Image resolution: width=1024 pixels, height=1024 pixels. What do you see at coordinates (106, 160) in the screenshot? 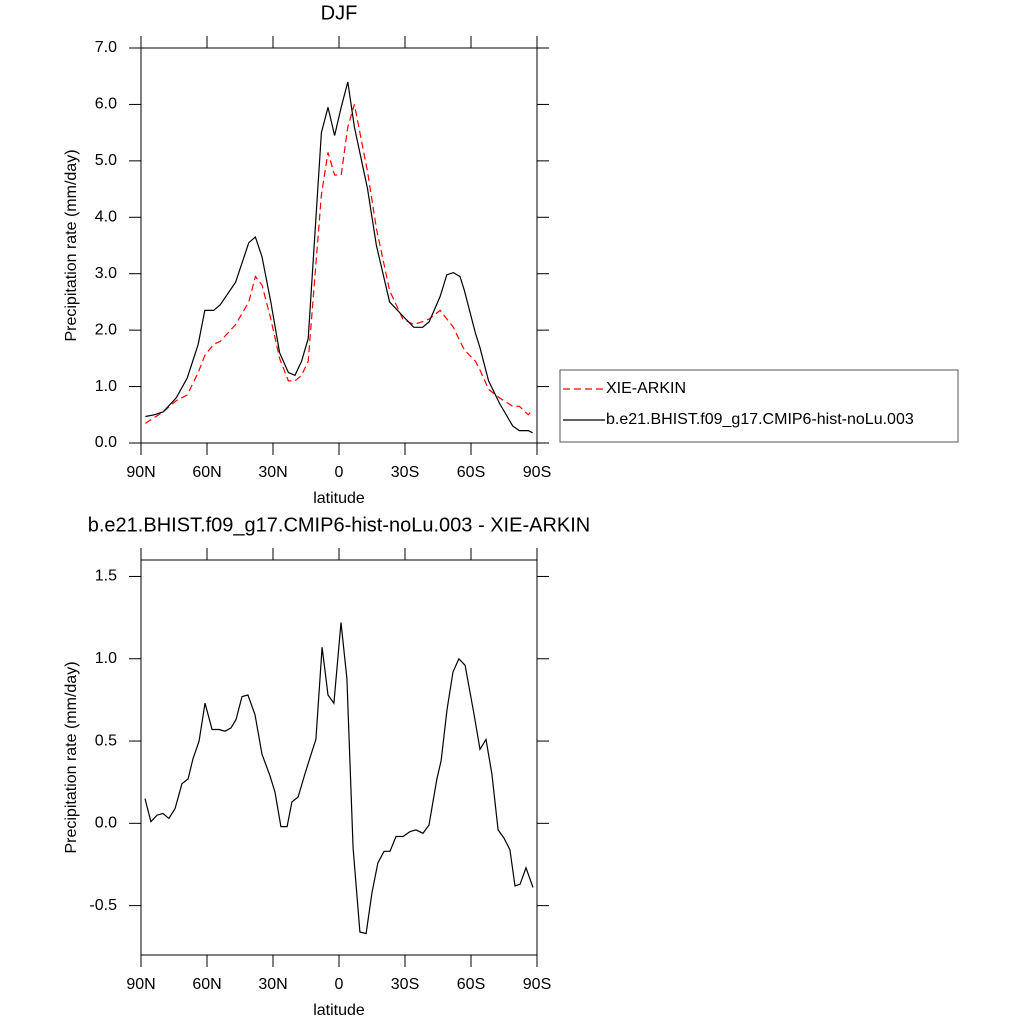
I see `y-tick-label: 5.0` at bounding box center [106, 160].